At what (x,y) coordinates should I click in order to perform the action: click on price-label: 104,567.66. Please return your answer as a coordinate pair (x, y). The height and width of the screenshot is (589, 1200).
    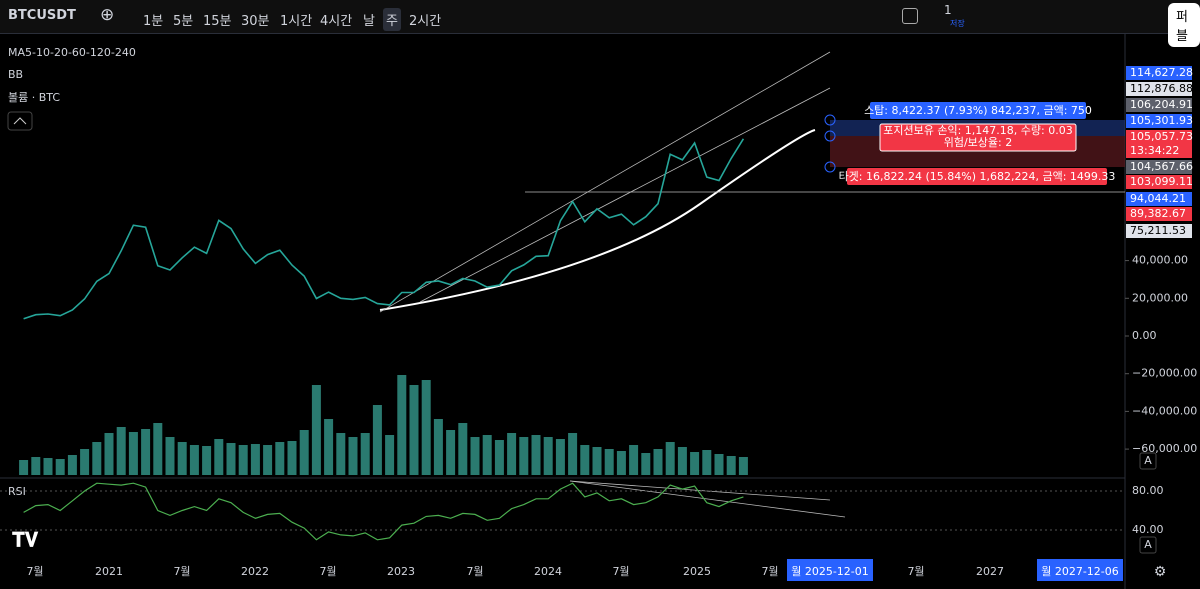
    Looking at the image, I should click on (1161, 166).